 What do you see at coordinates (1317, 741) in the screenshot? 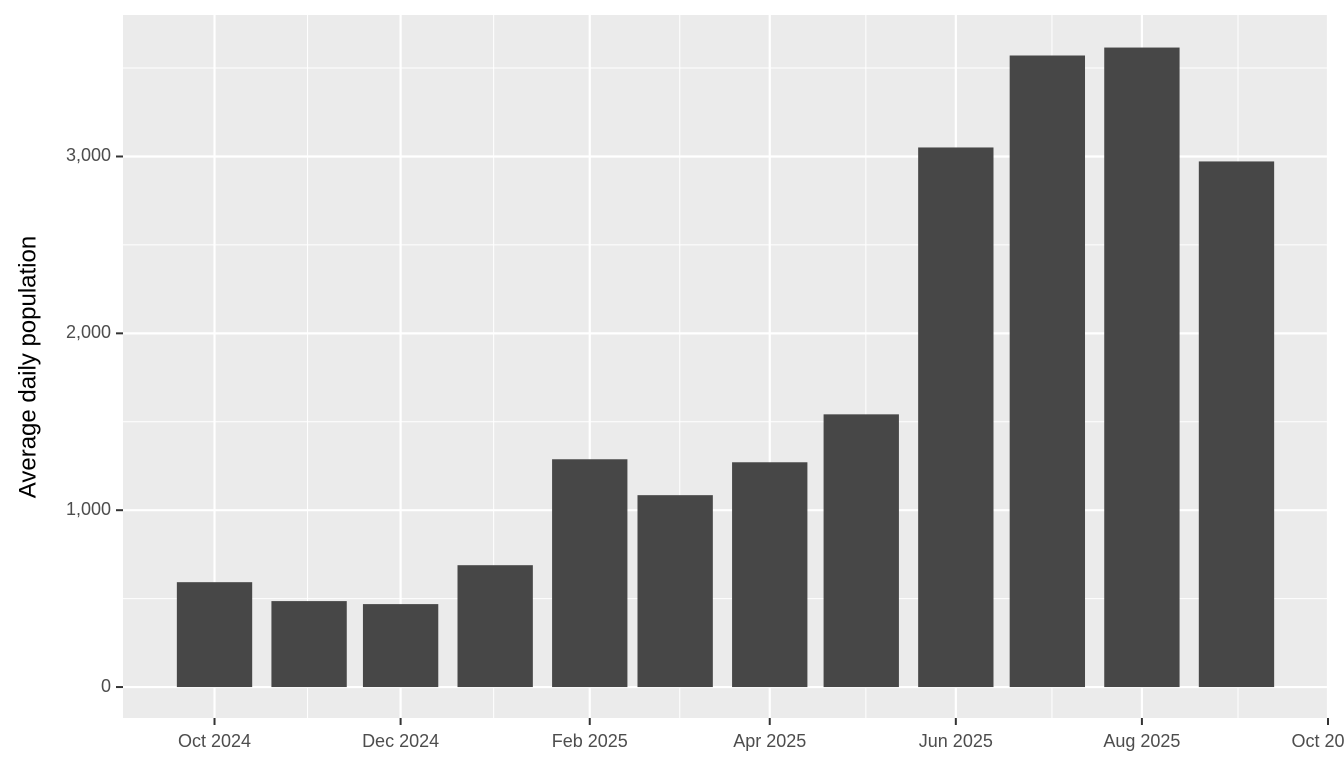
I see `x-tick-label: Oct 2025` at bounding box center [1317, 741].